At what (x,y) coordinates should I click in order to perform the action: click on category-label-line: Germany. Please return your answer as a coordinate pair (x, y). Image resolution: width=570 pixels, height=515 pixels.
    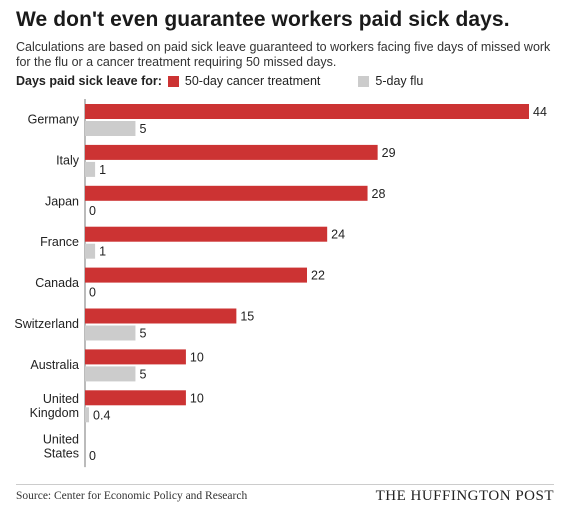
    Looking at the image, I should click on (54, 119).